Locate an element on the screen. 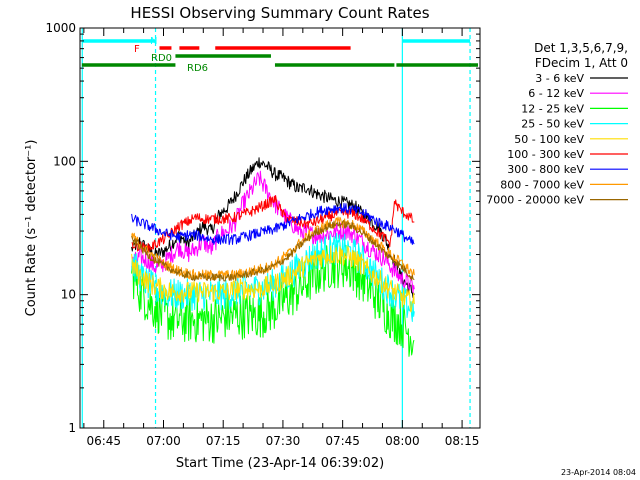 This screenshot has width=640, height=480. flag-bar-label: N is located at coordinates (153, 41).